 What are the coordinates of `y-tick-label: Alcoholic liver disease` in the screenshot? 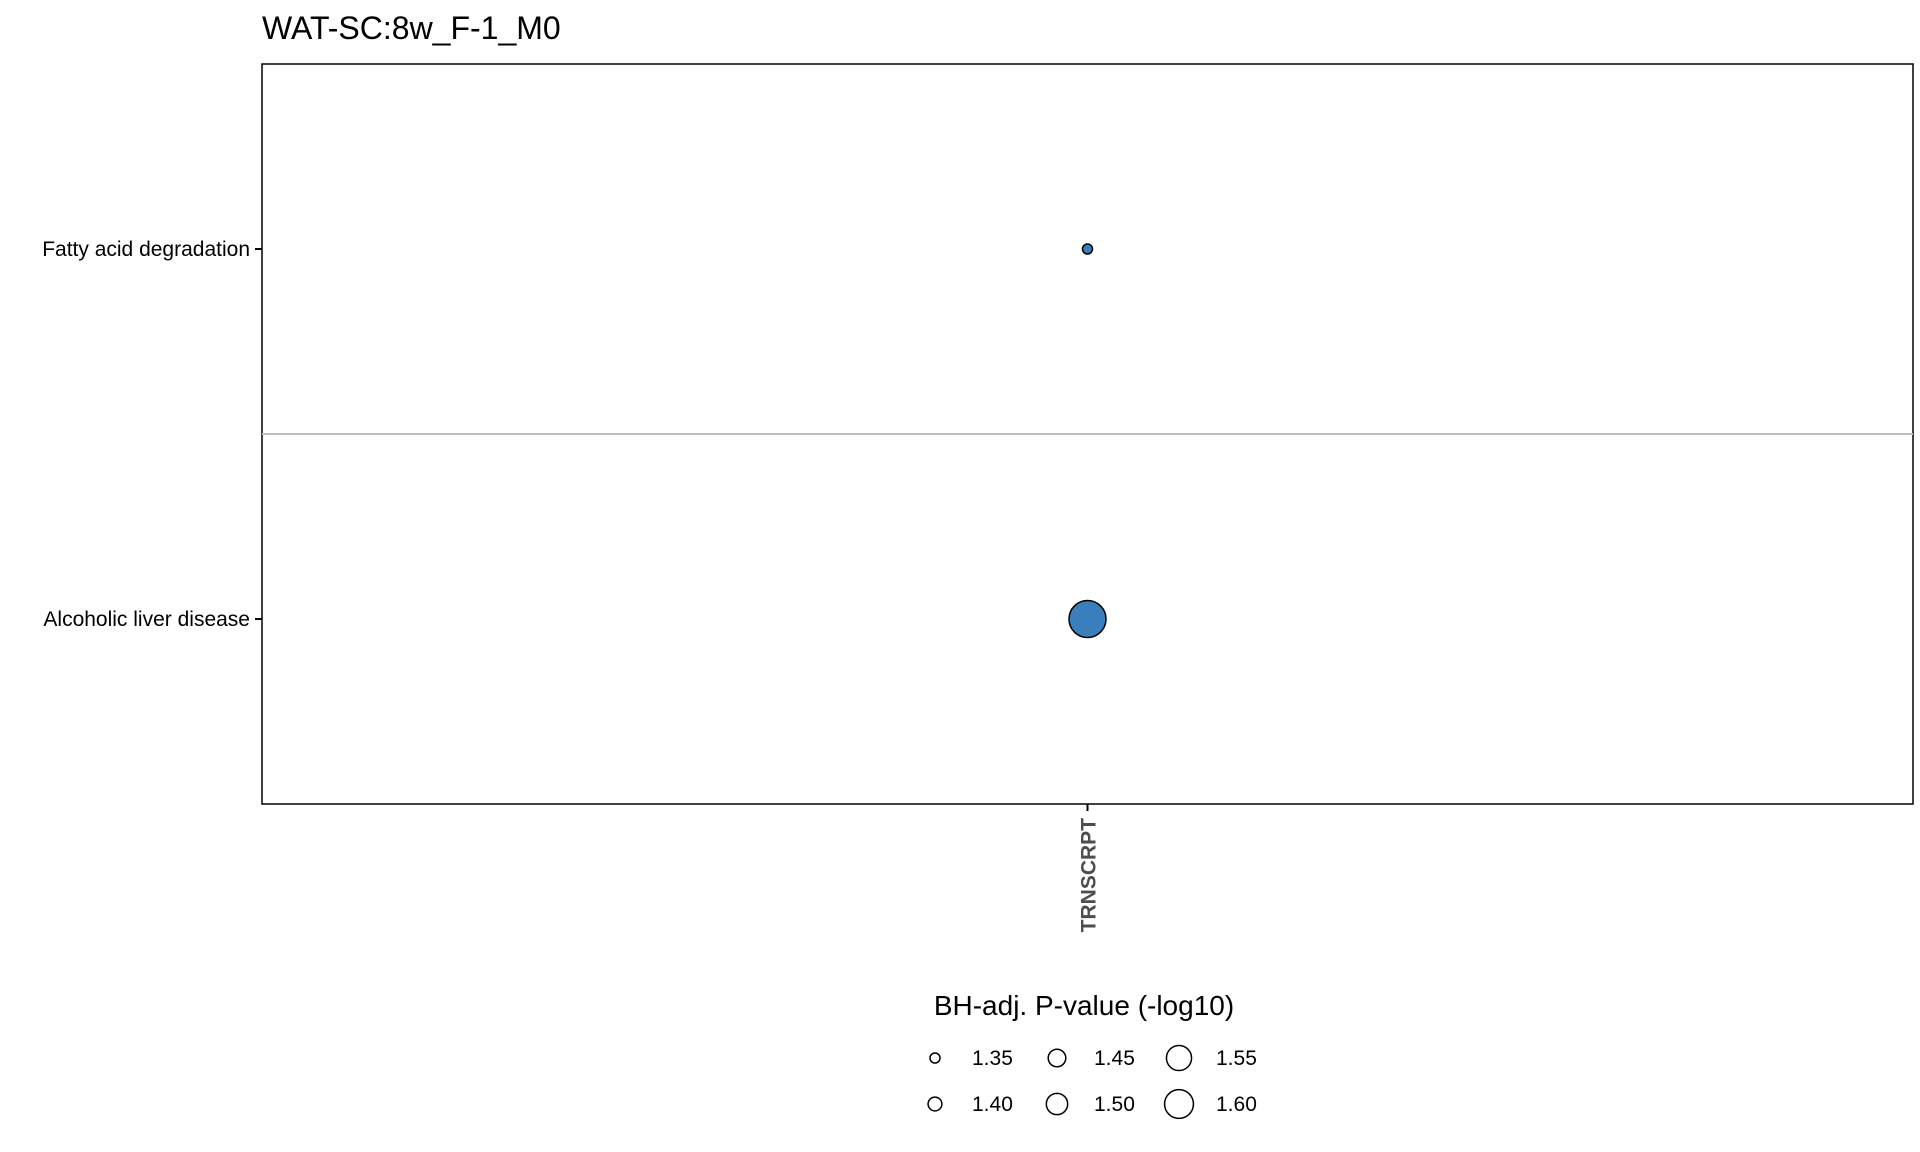 It's located at (146, 619).